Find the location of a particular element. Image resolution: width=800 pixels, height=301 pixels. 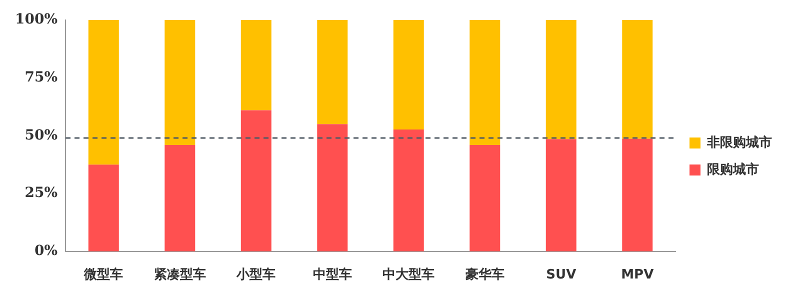

y-tick-label: 75% is located at coordinates (41, 77).